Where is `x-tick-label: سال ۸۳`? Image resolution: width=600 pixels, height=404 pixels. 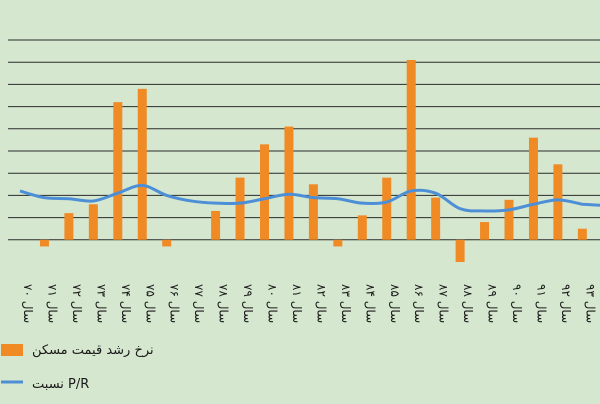
x-tick-label: سال ۸۳ is located at coordinates (346, 303).